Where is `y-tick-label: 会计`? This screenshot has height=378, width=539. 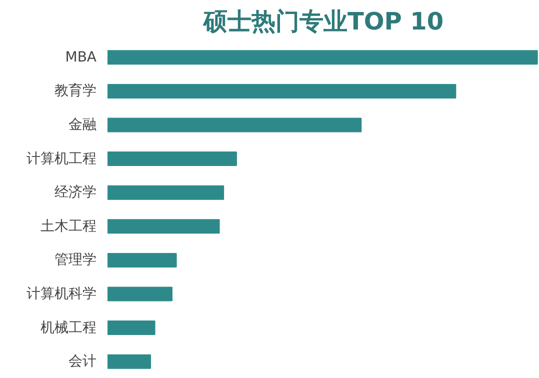 y-tick-label: 会计 is located at coordinates (82, 362).